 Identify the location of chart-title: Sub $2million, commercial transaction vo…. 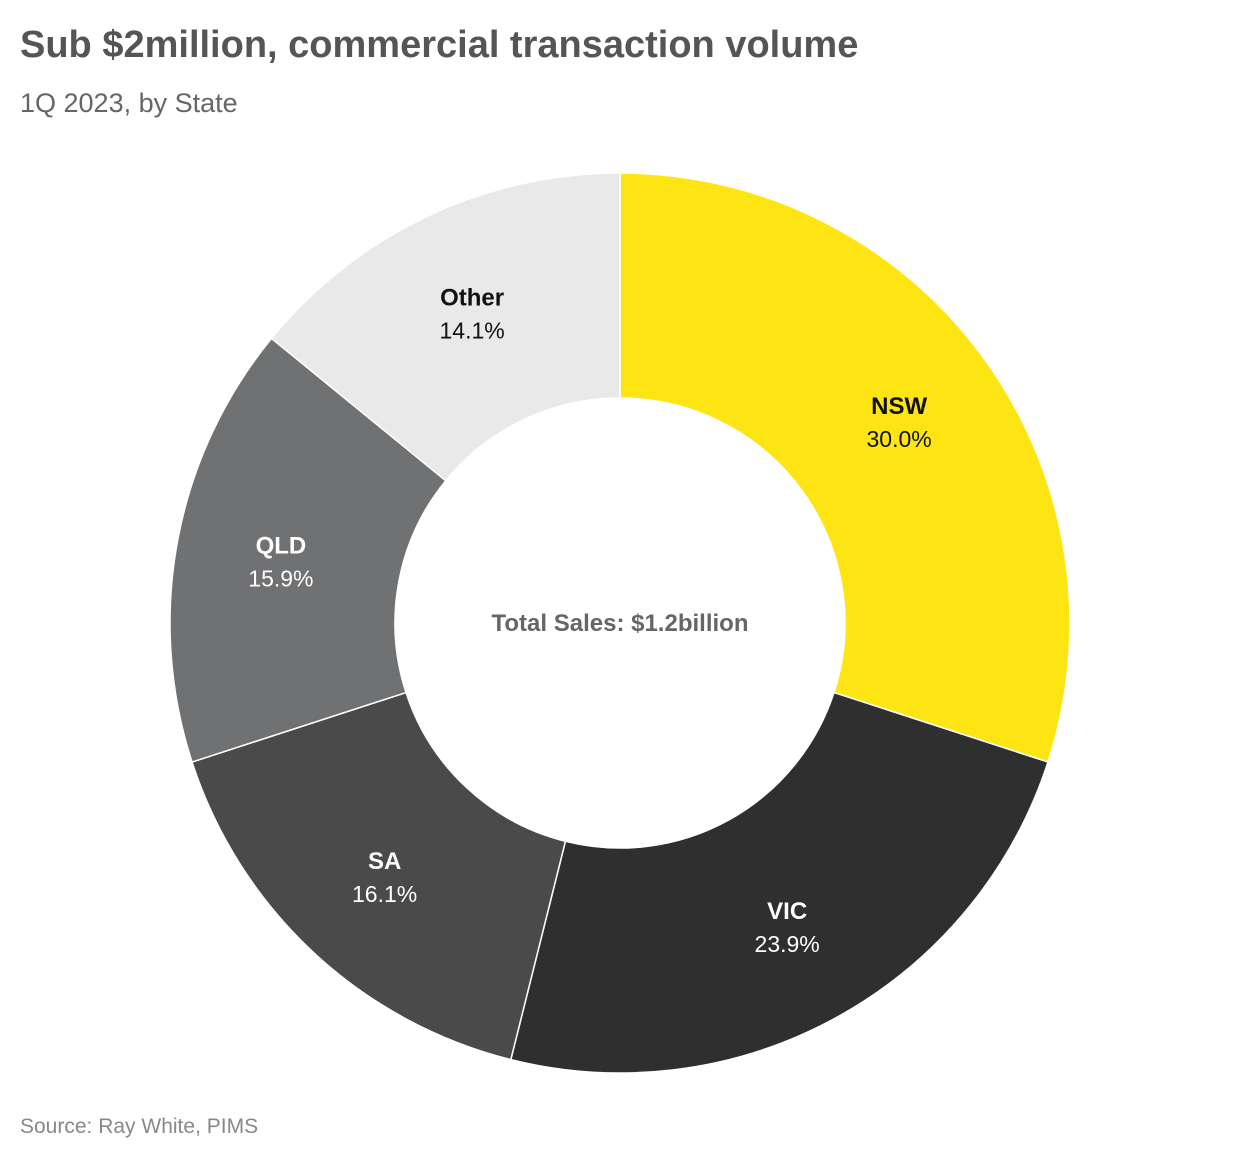
(439, 45).